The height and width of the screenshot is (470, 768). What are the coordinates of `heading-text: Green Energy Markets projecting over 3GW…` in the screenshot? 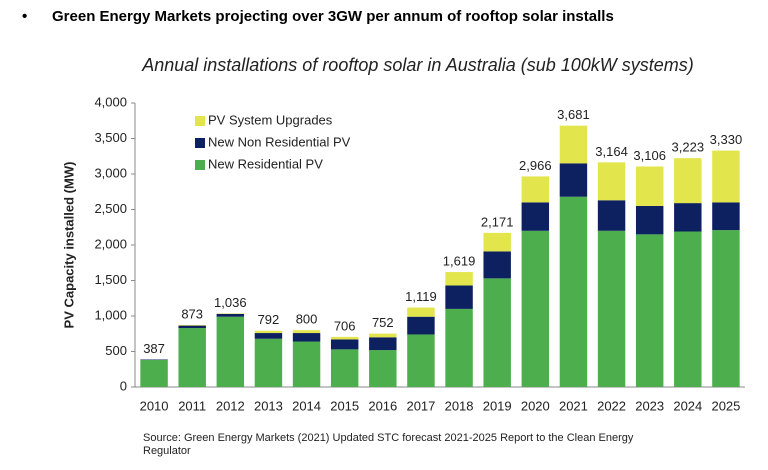 It's located at (333, 16).